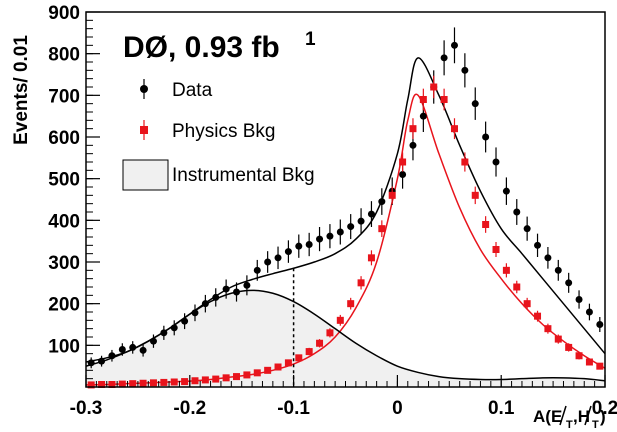  I want to click on legend-data-marker, so click(144, 89).